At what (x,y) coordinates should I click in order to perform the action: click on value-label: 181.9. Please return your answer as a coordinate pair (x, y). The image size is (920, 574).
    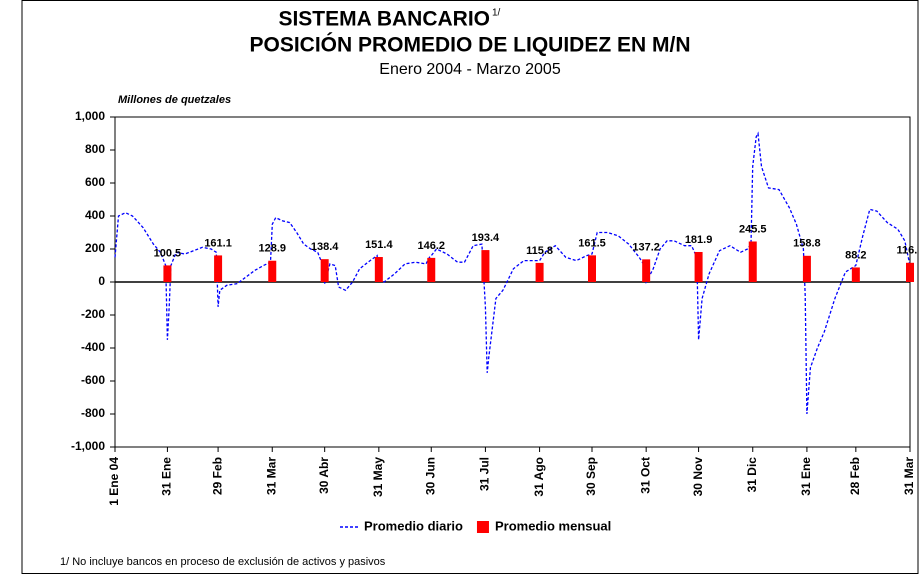
    Looking at the image, I should click on (699, 240).